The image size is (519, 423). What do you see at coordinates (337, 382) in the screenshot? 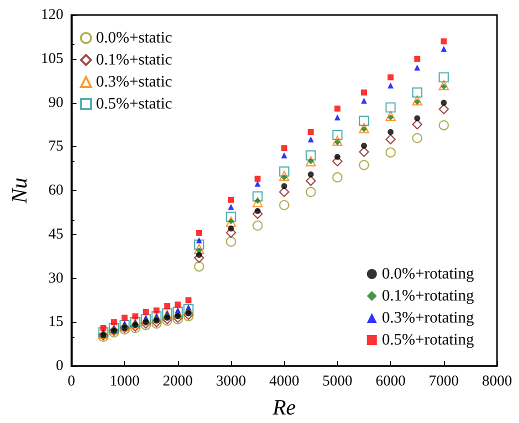
I see `x-tick-label: 5000` at bounding box center [337, 382].